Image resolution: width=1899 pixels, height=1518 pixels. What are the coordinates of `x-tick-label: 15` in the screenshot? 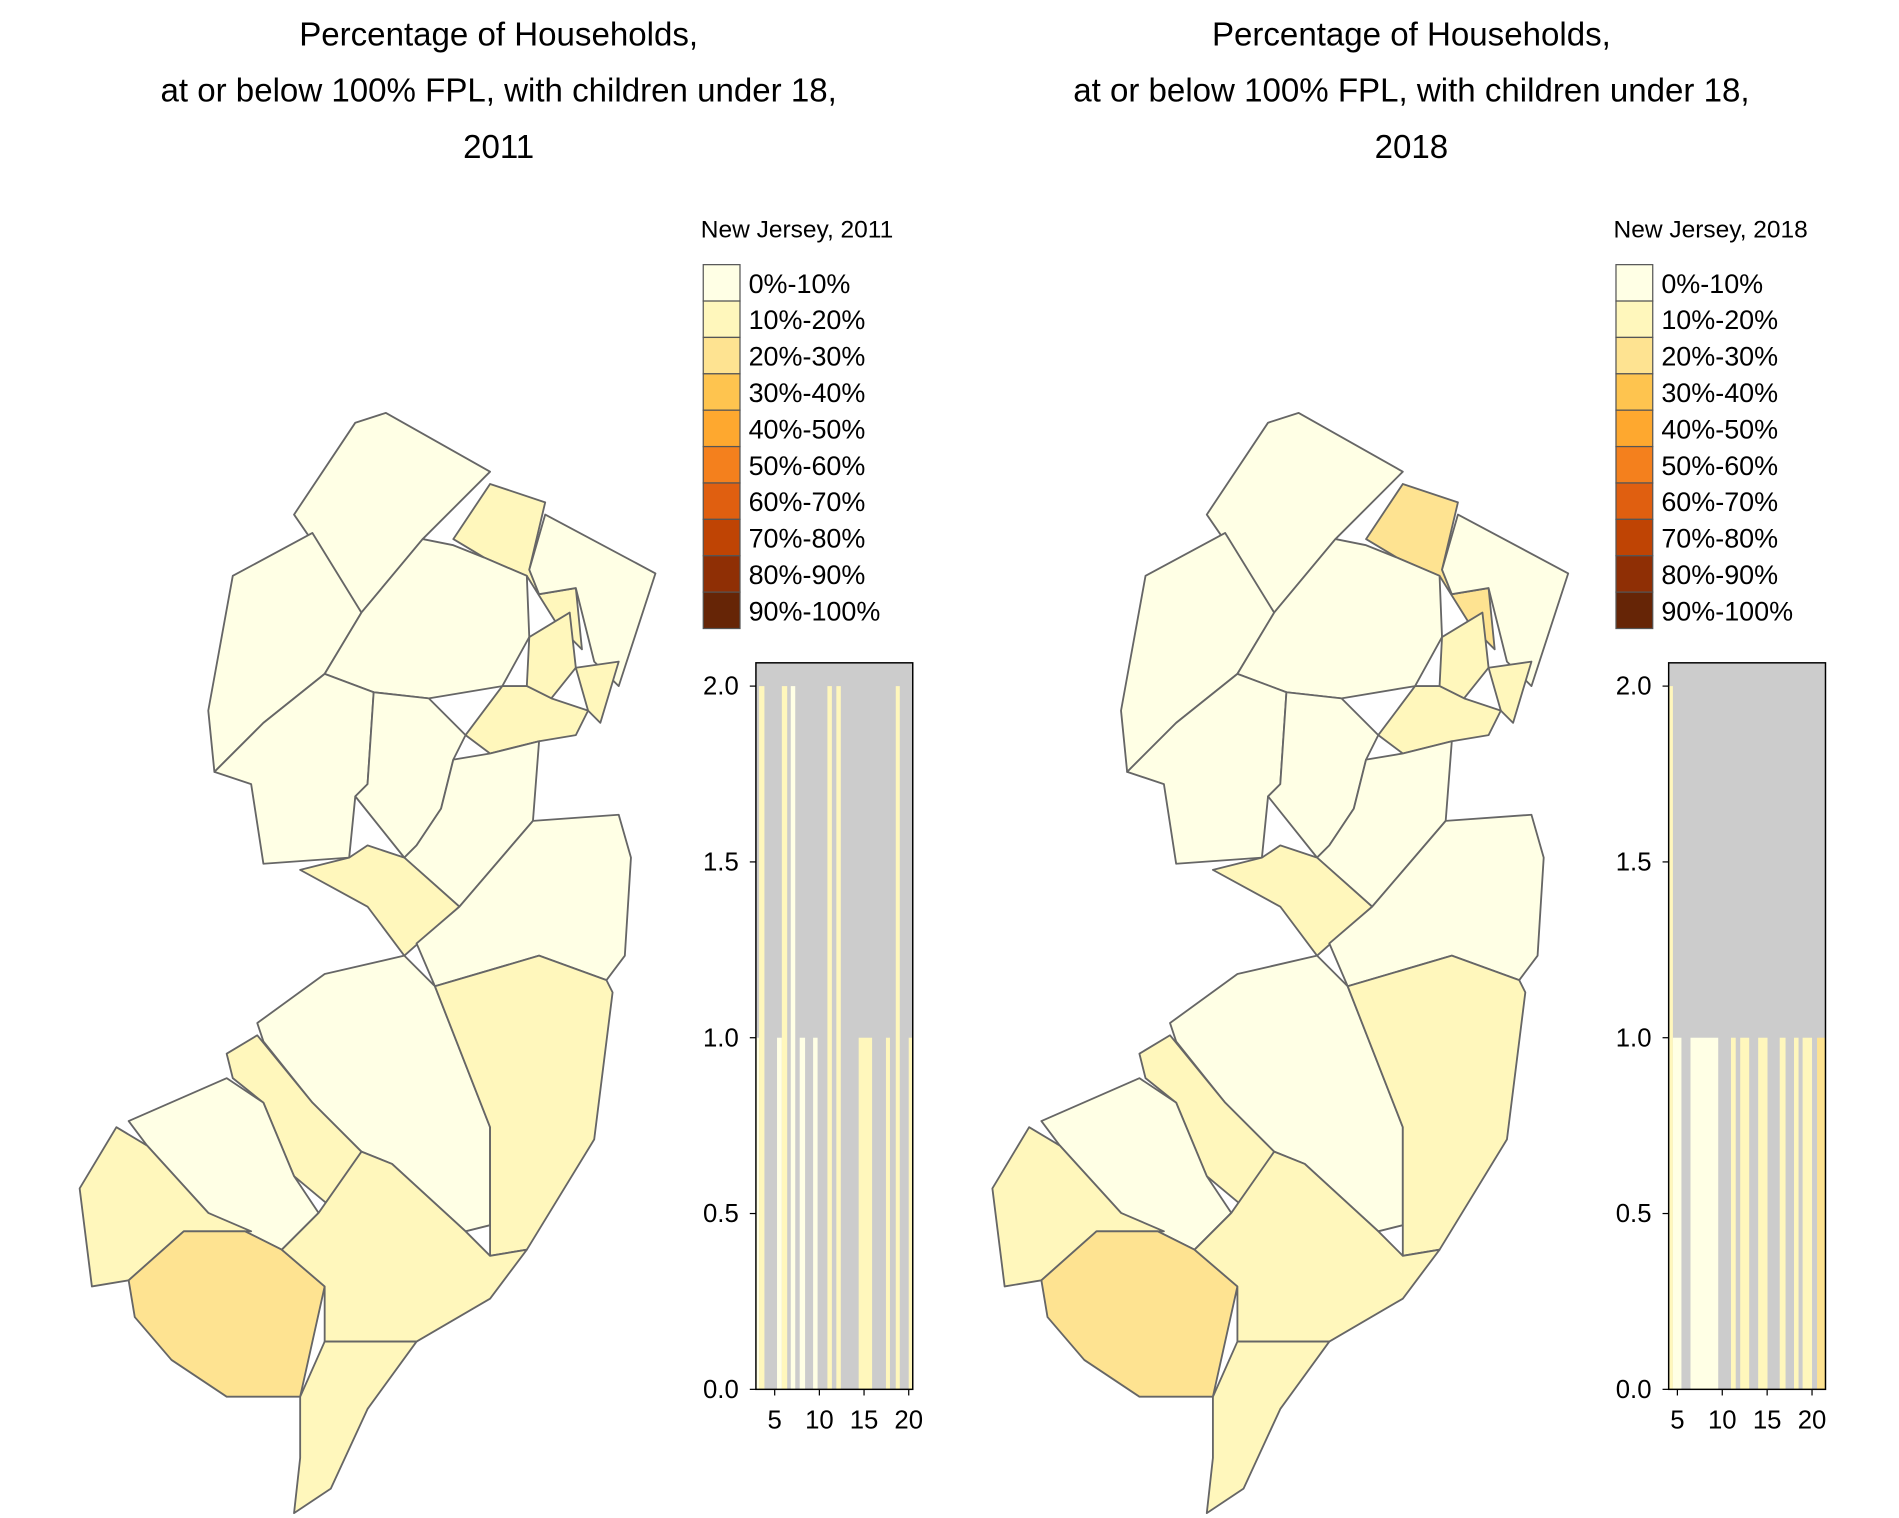 It's located at (1767, 1421).